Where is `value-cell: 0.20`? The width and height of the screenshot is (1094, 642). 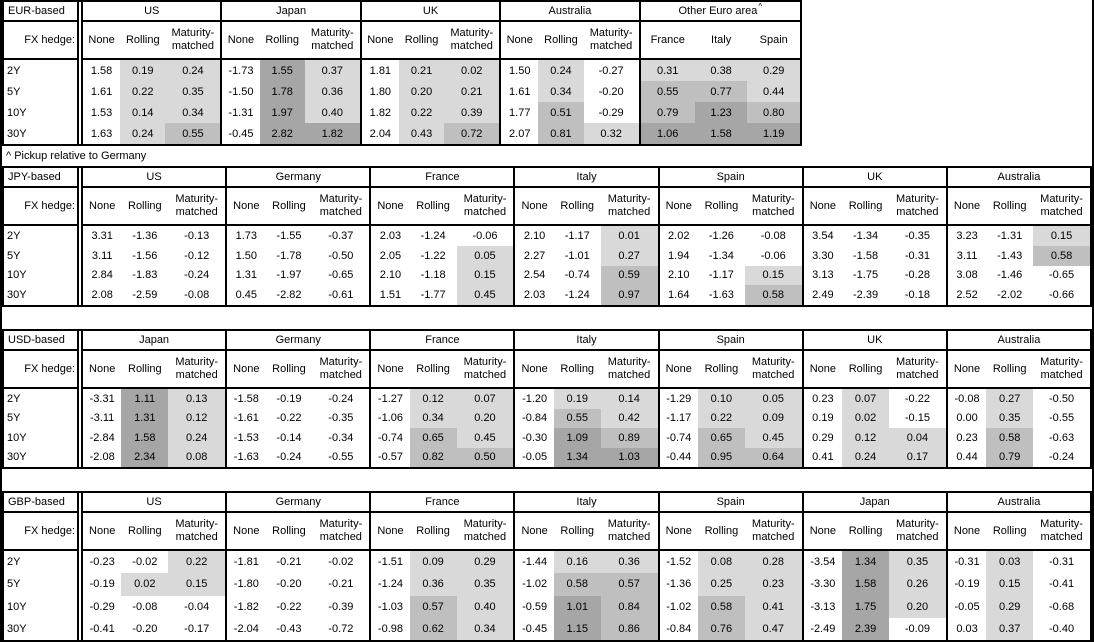
value-cell: 0.20 is located at coordinates (485, 418).